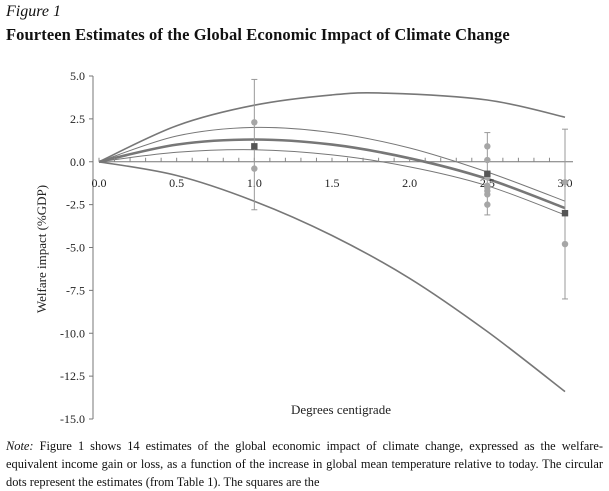 Image resolution: width=609 pixels, height=491 pixels. What do you see at coordinates (176, 183) in the screenshot?
I see `x-tick-label: 0.5` at bounding box center [176, 183].